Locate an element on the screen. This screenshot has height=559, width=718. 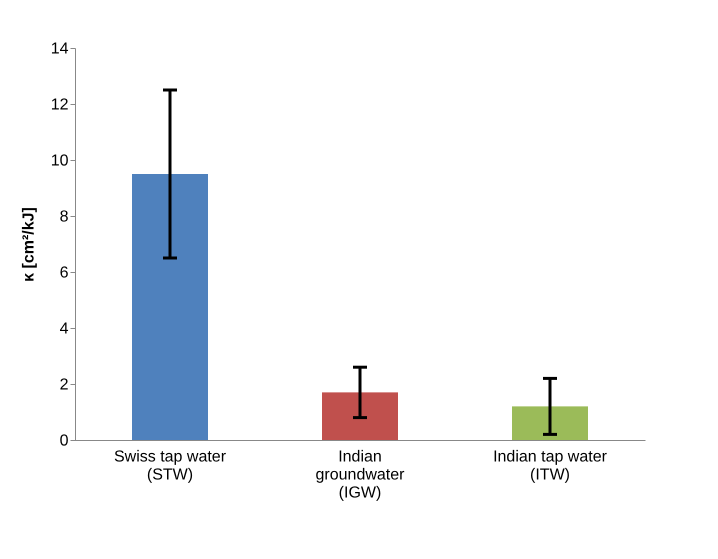
y-tick-label: 14 is located at coordinates (59, 49).